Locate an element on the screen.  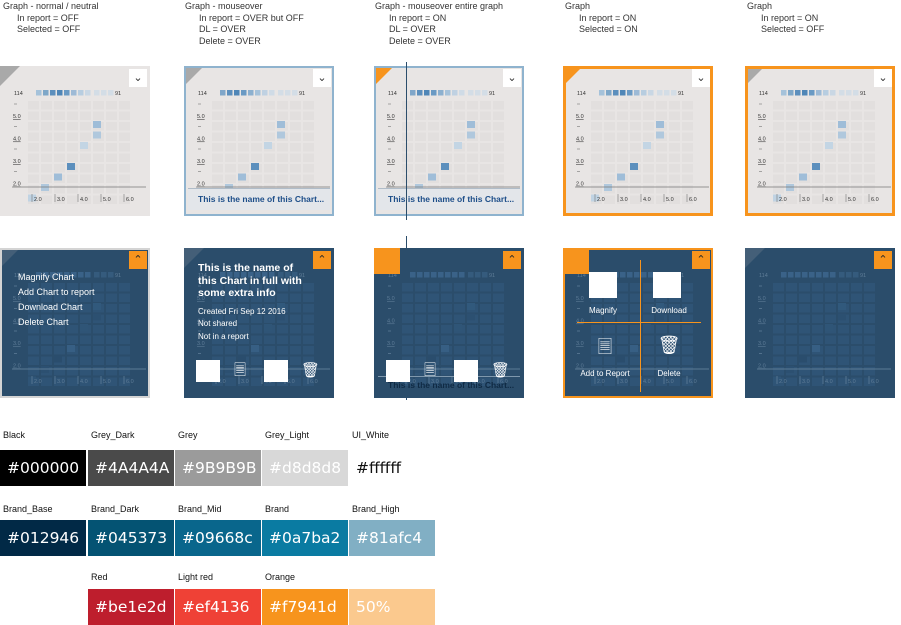
legend-max-label: 91 is located at coordinates (118, 276).